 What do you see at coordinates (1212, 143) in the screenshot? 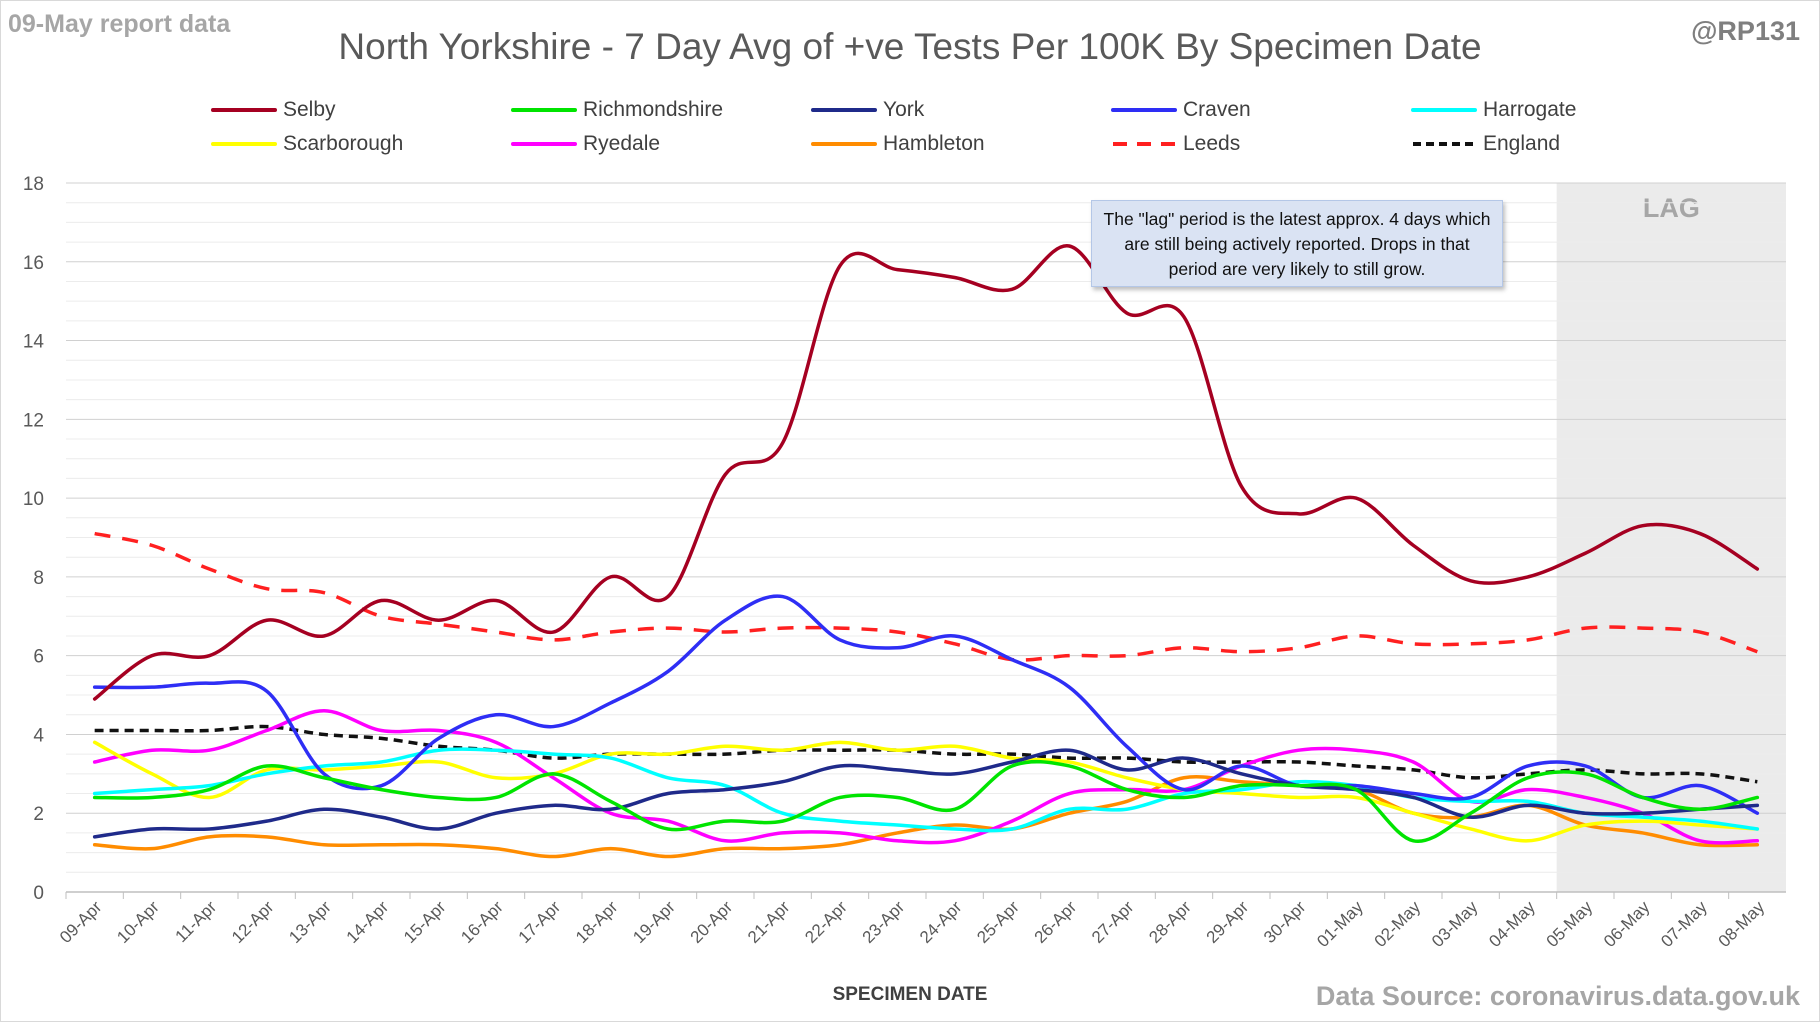
I see `legend-label: Leeds` at bounding box center [1212, 143].